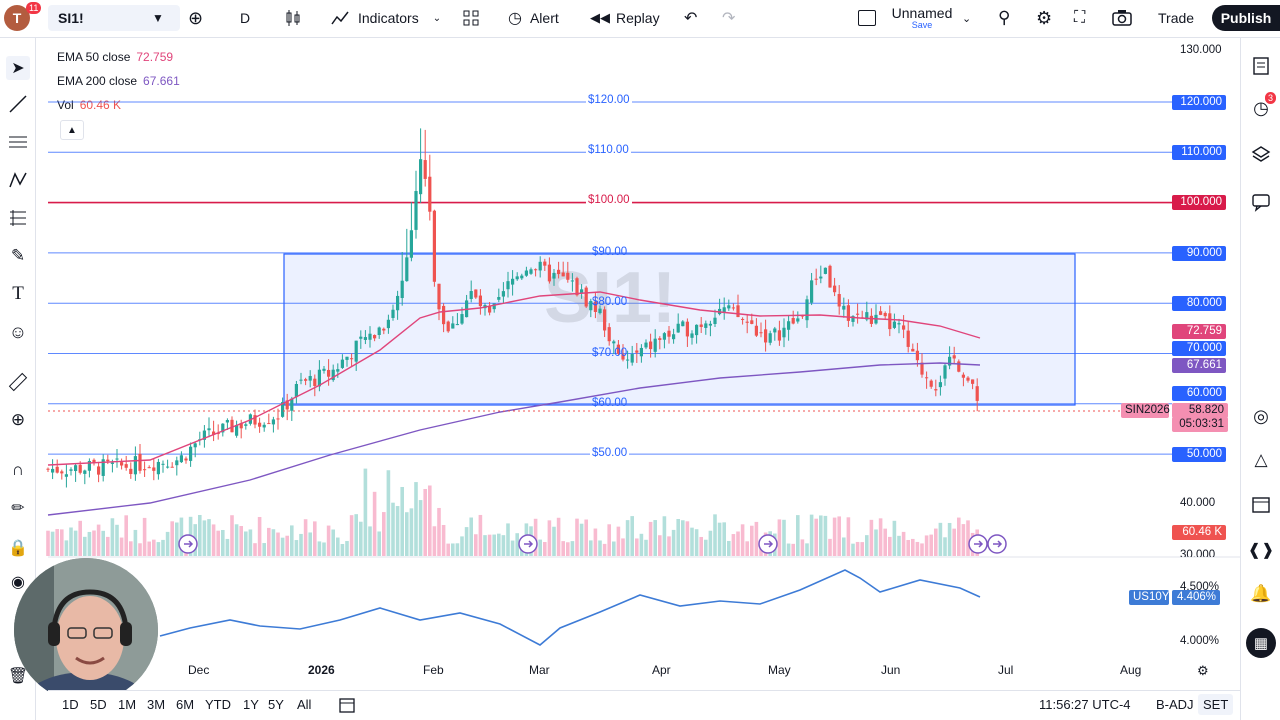  What do you see at coordinates (1216, 704) in the screenshot?
I see `session-toggle: SET` at bounding box center [1216, 704].